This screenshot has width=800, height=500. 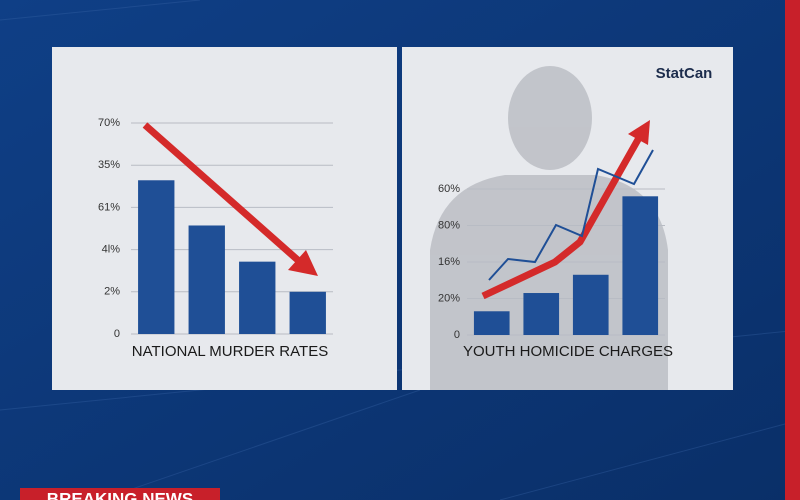 I want to click on logo: StatCan, so click(x=684, y=73).